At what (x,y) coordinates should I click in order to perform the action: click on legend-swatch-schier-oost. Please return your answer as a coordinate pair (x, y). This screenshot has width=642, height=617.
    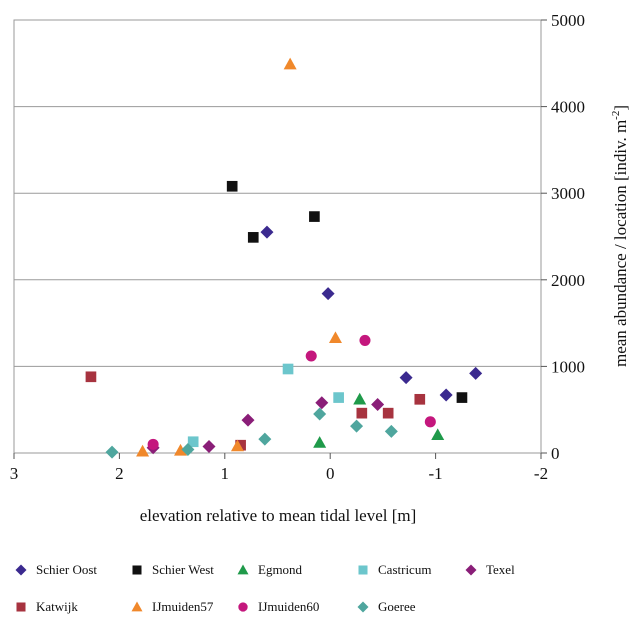
    Looking at the image, I should click on (21, 570).